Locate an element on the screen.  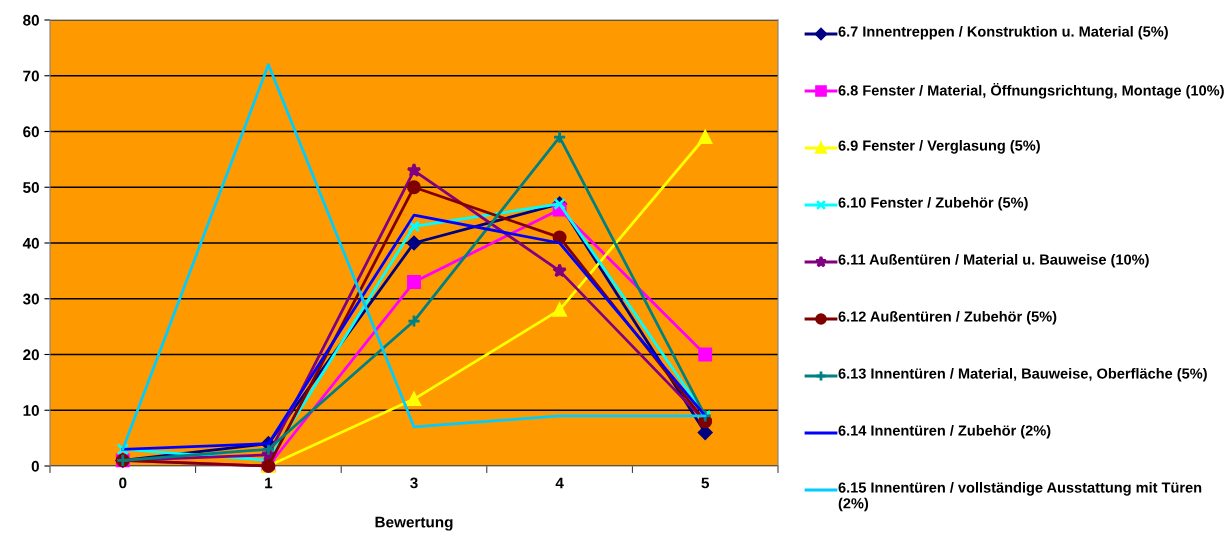
y-tick-label: 70 is located at coordinates (31, 76).